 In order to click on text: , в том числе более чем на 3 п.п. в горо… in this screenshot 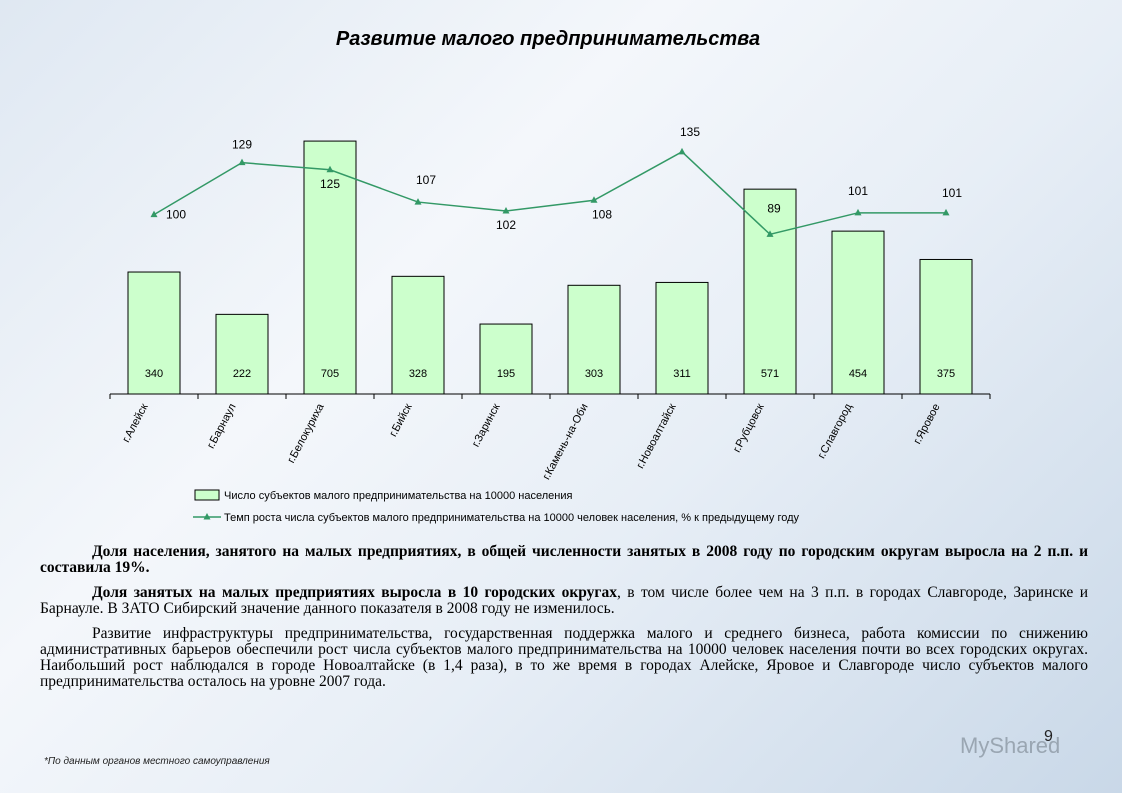, I will do `click(564, 600)`.